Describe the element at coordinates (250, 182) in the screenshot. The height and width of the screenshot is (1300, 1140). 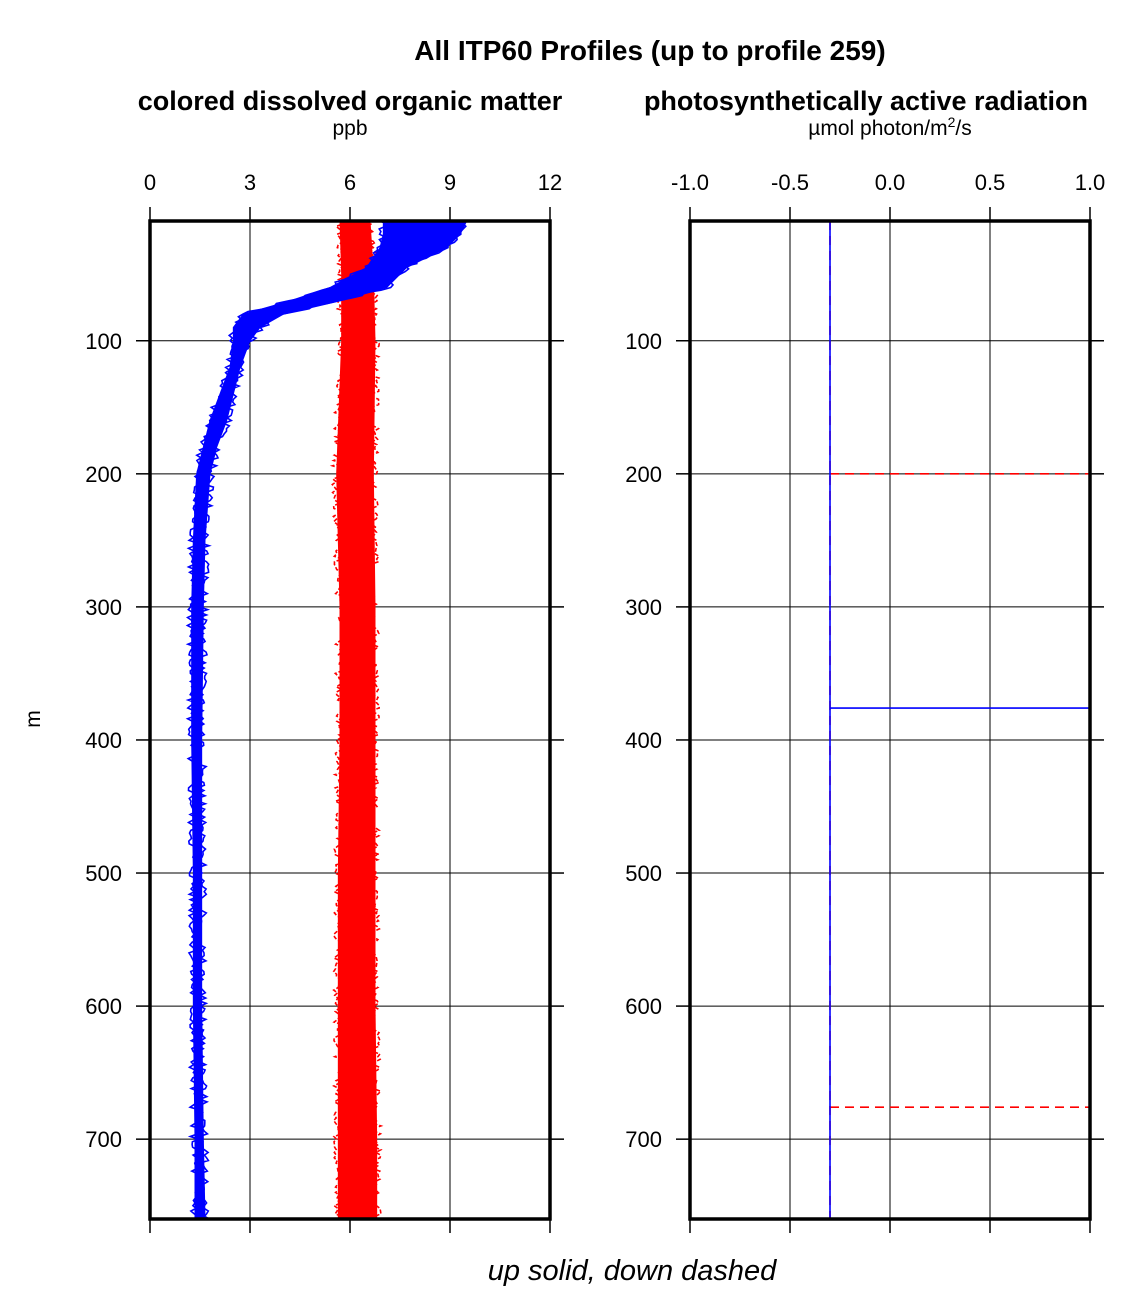
I see `x-tick-label: 3` at that location.